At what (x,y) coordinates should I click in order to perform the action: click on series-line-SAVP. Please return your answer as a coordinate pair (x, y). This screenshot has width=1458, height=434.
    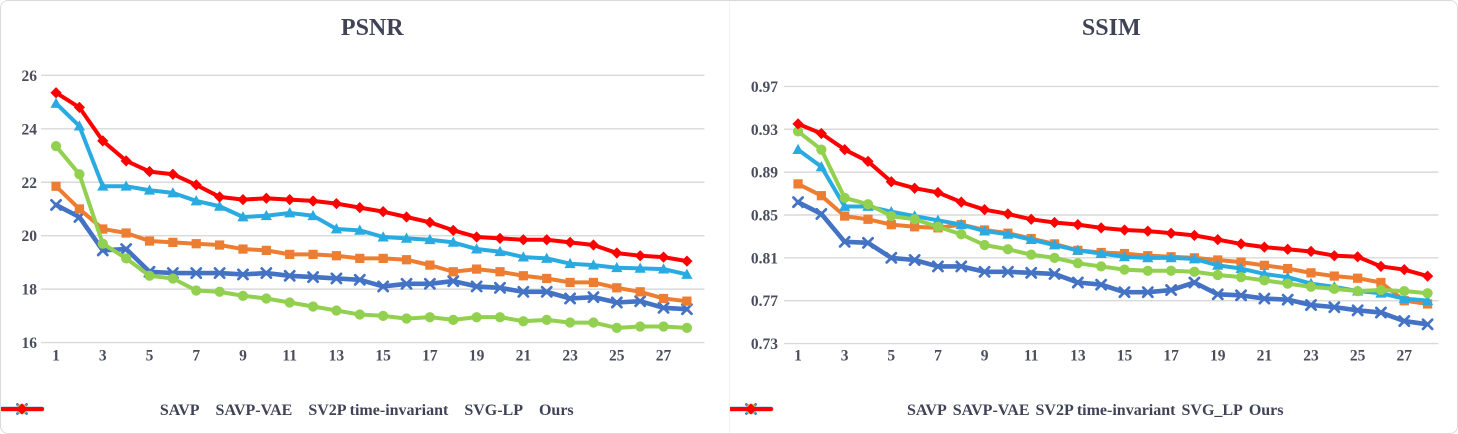
    Looking at the image, I should click on (1112, 263).